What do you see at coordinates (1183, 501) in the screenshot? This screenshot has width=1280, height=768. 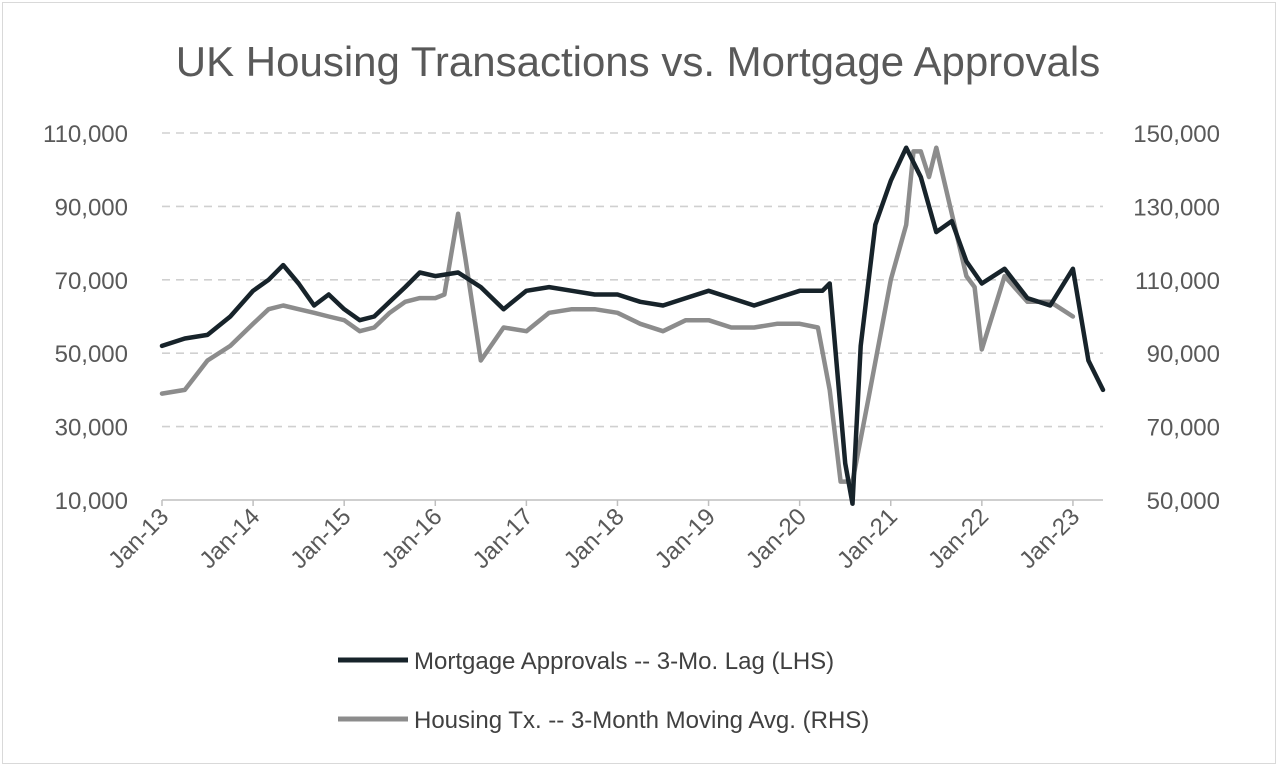 I see `right-tick-label: 50,000` at bounding box center [1183, 501].